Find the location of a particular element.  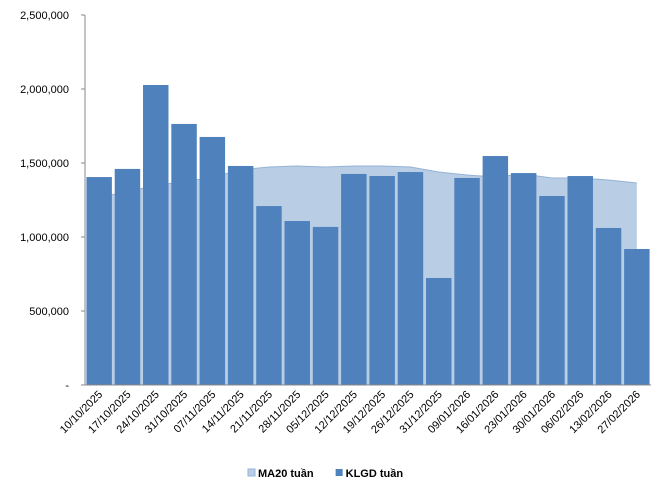

legend-label: MA20 tuần is located at coordinates (286, 474).